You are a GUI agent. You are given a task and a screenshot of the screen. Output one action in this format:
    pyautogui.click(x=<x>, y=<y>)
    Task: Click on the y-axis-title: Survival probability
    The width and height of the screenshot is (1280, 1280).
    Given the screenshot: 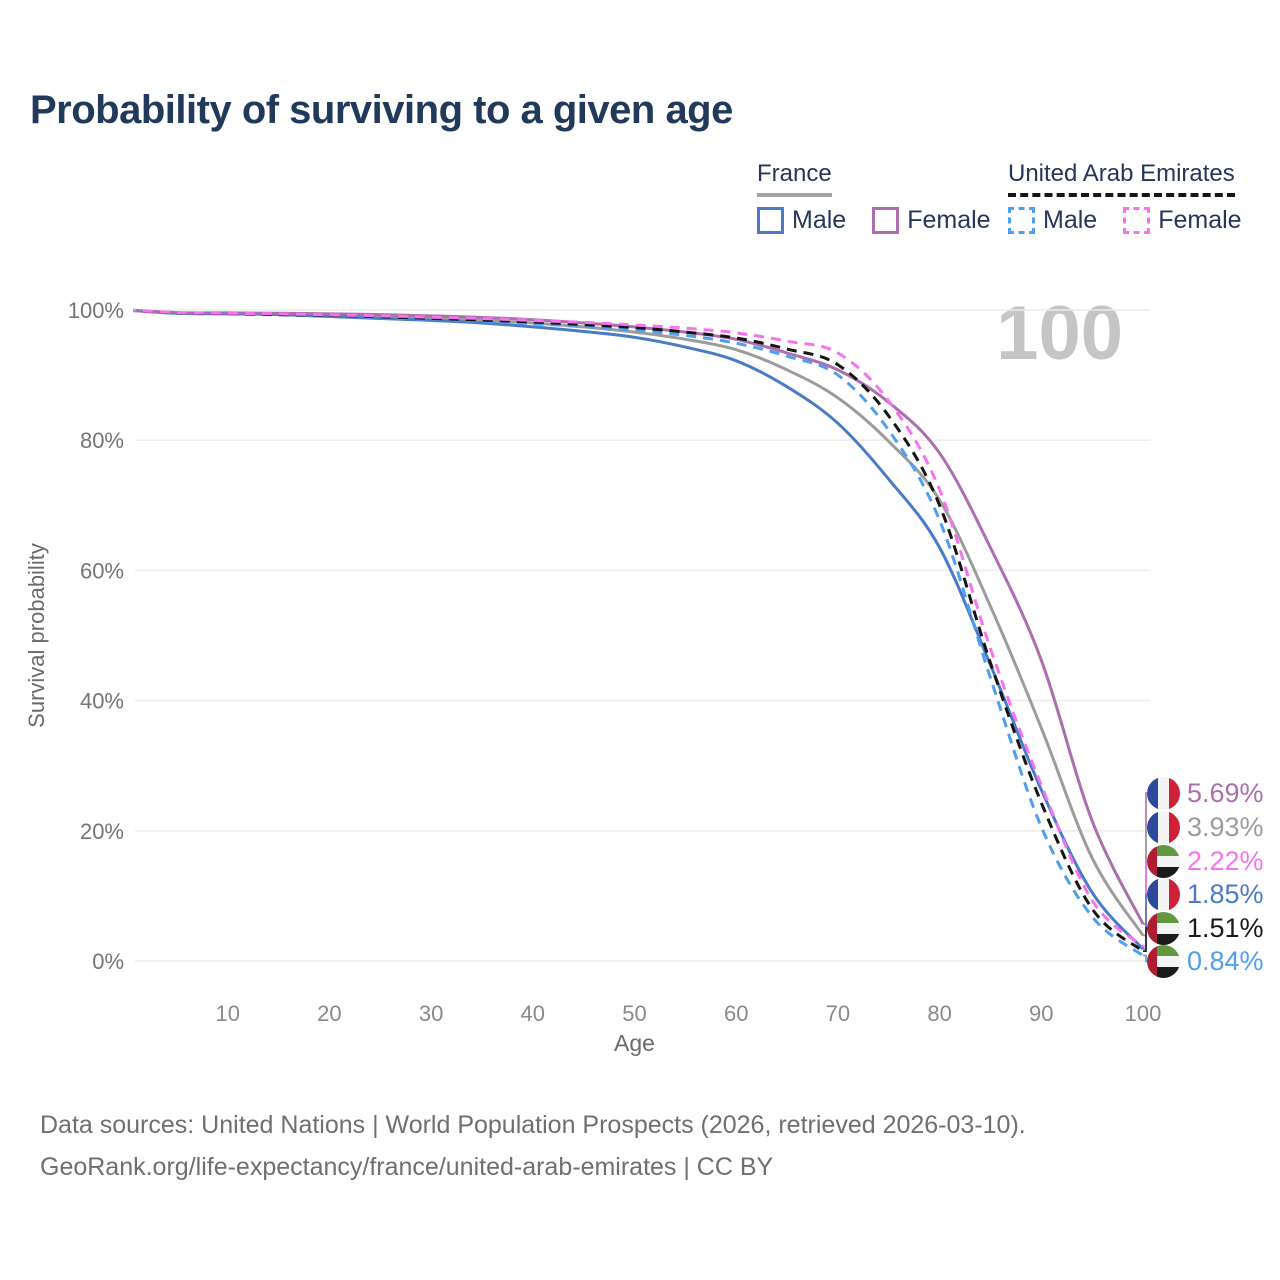 What is the action you would take?
    pyautogui.click(x=36, y=635)
    